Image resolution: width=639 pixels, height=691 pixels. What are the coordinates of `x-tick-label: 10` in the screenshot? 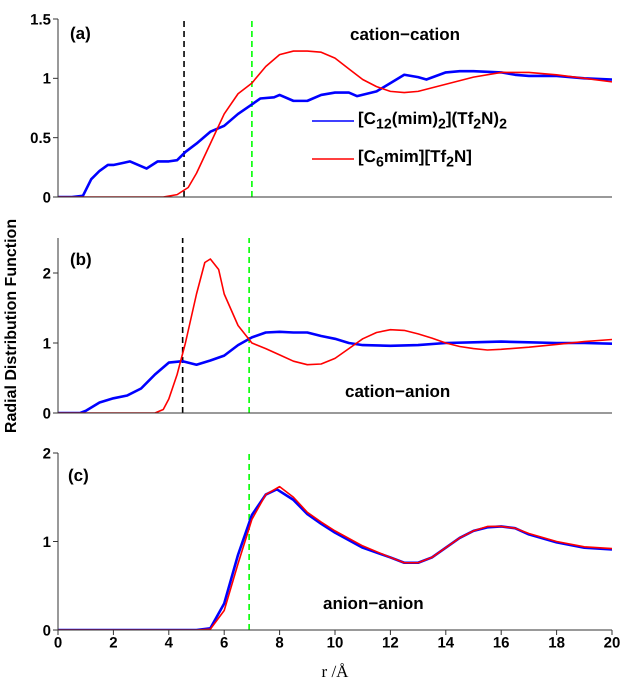 It's located at (335, 643).